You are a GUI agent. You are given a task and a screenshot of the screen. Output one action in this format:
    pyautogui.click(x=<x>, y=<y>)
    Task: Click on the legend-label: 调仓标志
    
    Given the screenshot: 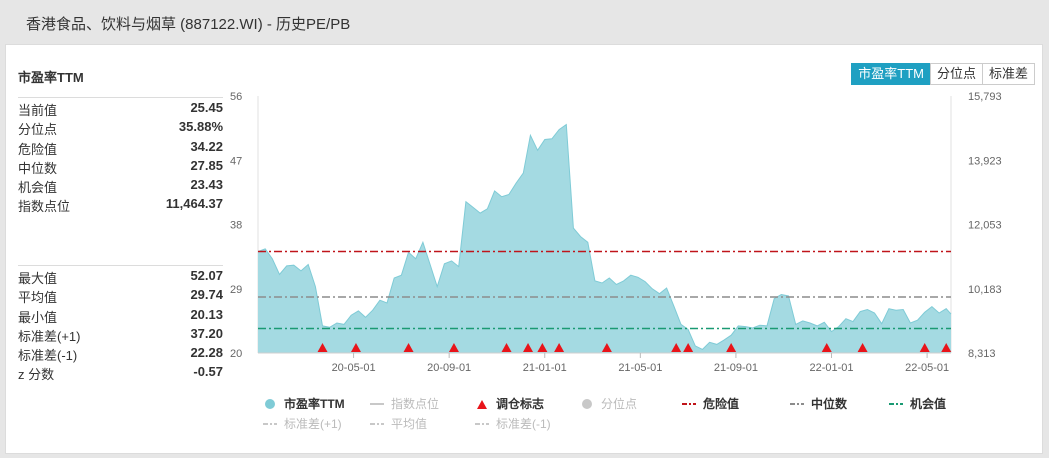 What is the action you would take?
    pyautogui.click(x=520, y=404)
    